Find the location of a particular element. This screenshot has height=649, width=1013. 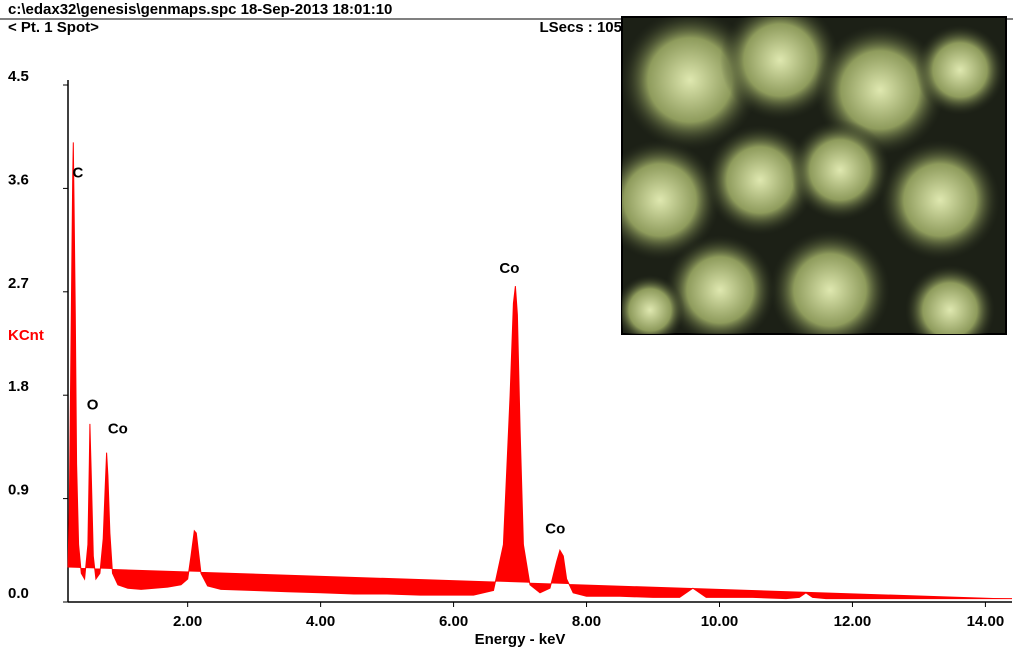

x-tick-label: 8.00 is located at coordinates (586, 621).